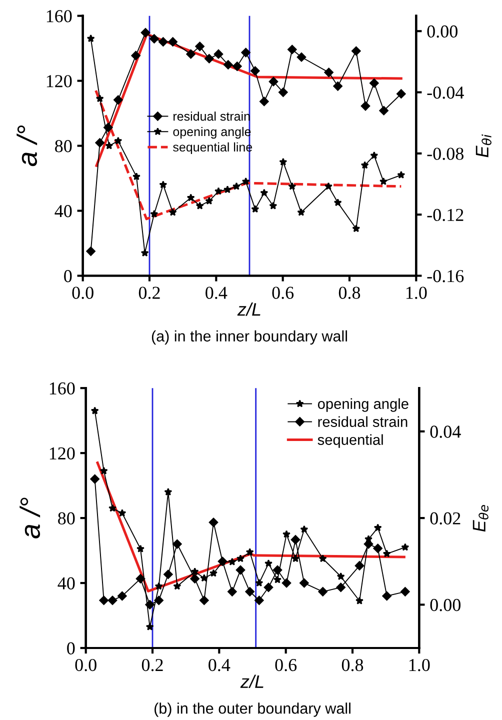 This screenshot has width=502, height=720. What do you see at coordinates (252, 709) in the screenshot?
I see `text: (b) in the outer boundary wall` at bounding box center [252, 709].